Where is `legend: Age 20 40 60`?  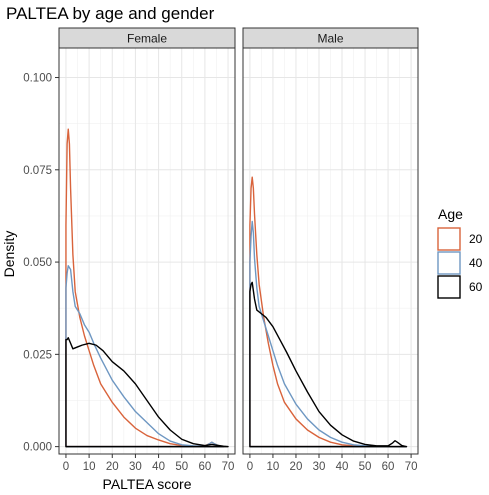 legend: Age 20 40 60 is located at coordinates (460, 252).